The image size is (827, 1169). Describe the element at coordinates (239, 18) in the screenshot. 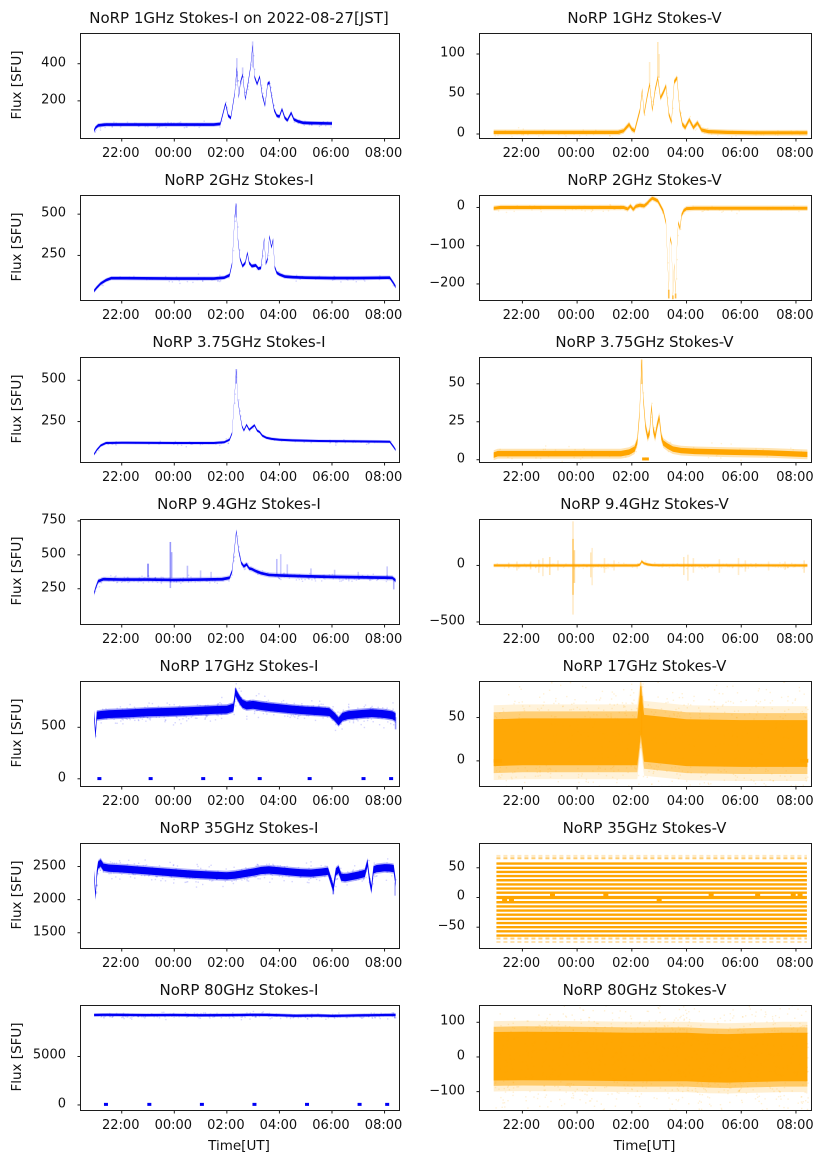

I see `plot-title: NoRP 1GHz Stokes-I on 2022-08-27[JST]` at that location.